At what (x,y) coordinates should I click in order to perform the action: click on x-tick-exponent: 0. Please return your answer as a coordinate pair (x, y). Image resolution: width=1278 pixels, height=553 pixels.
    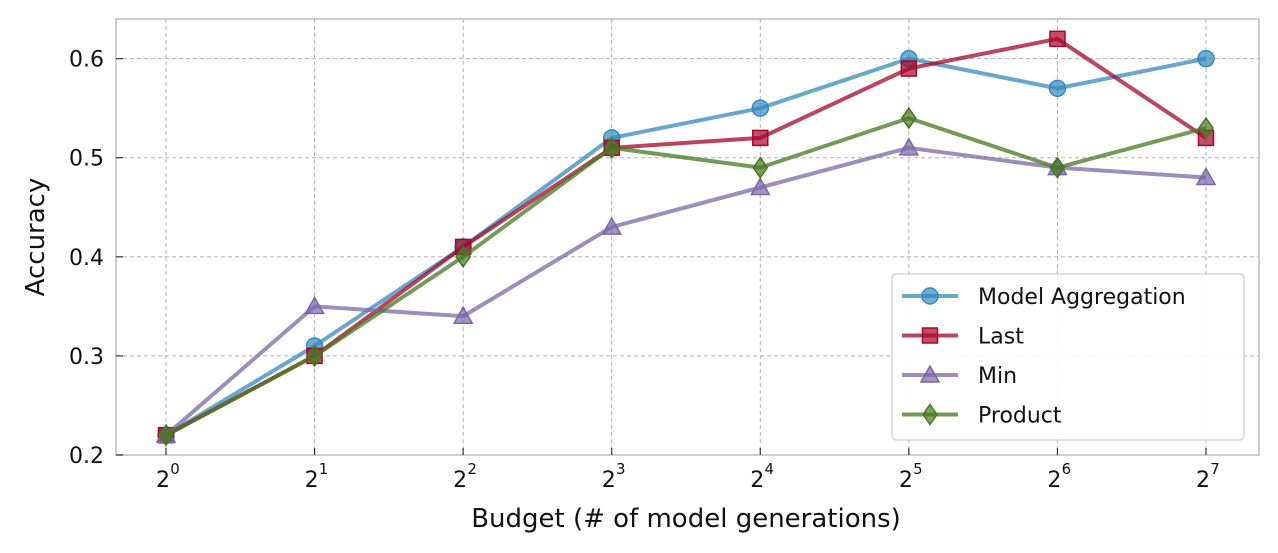
    Looking at the image, I should click on (175, 469).